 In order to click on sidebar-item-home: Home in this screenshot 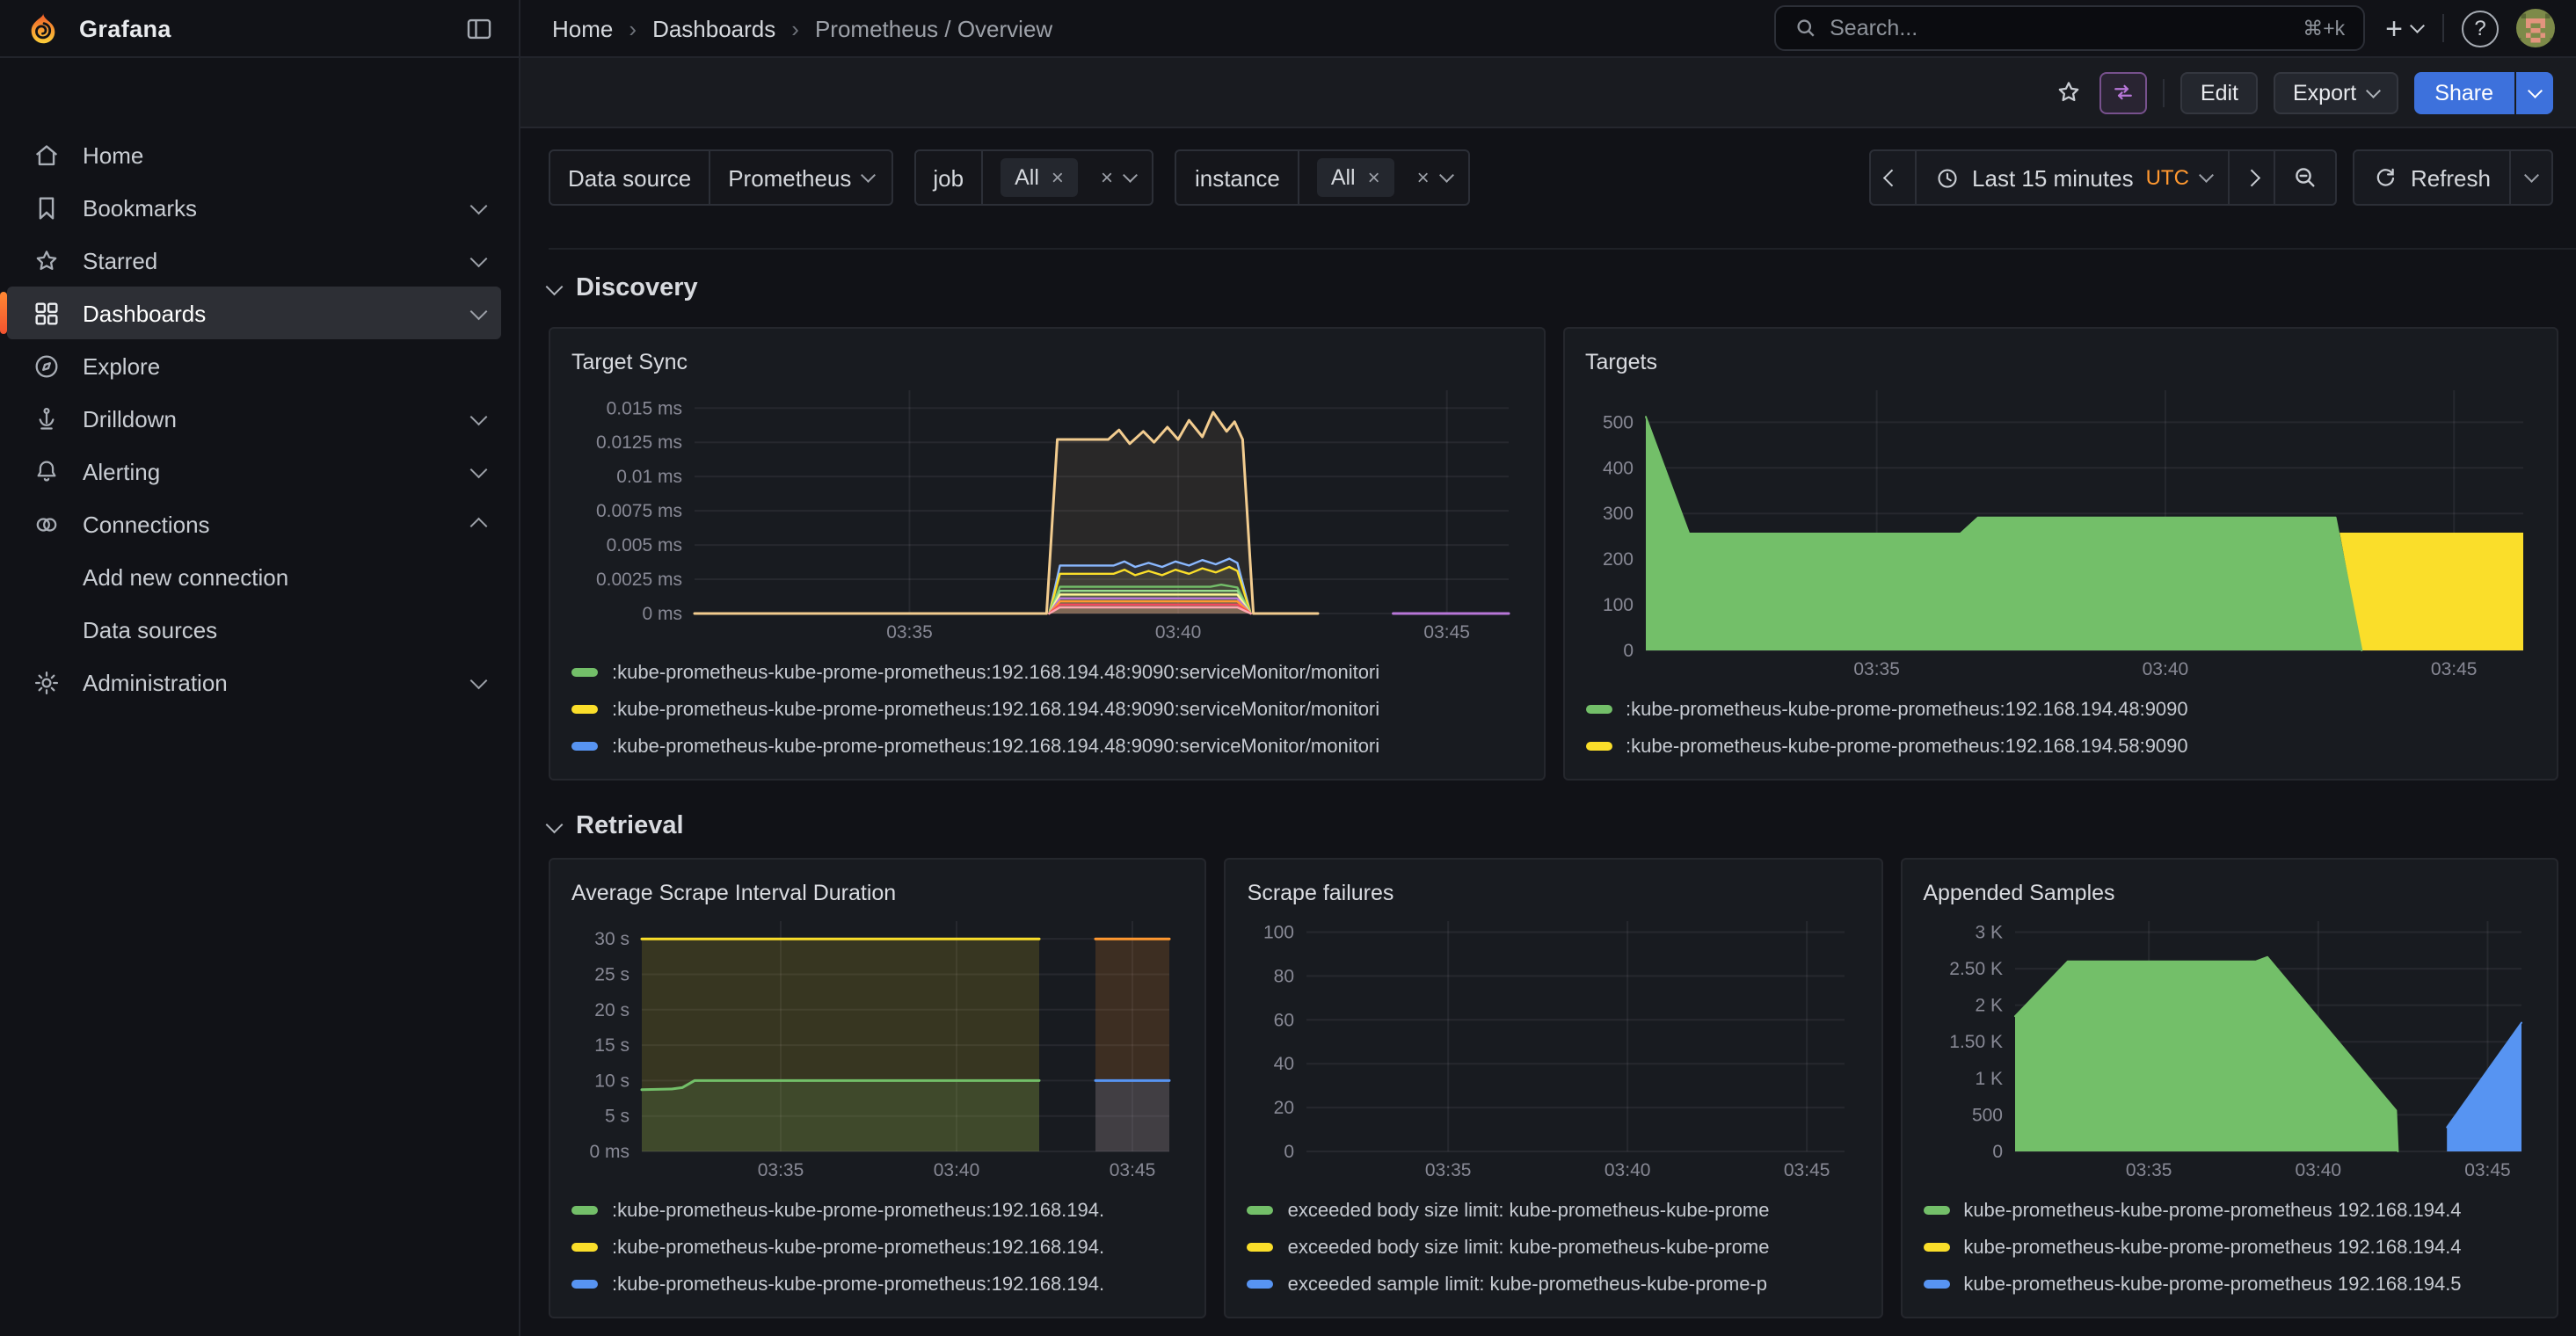, I will do `click(254, 155)`.